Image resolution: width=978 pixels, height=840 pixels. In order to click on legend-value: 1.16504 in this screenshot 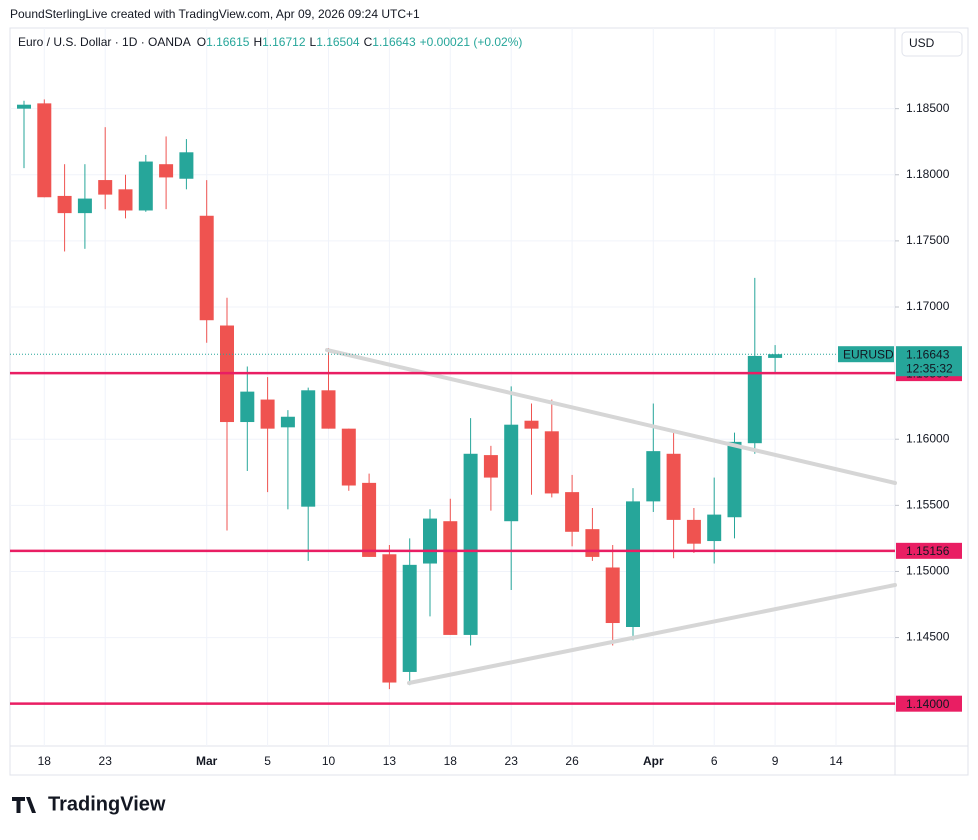, I will do `click(338, 42)`.